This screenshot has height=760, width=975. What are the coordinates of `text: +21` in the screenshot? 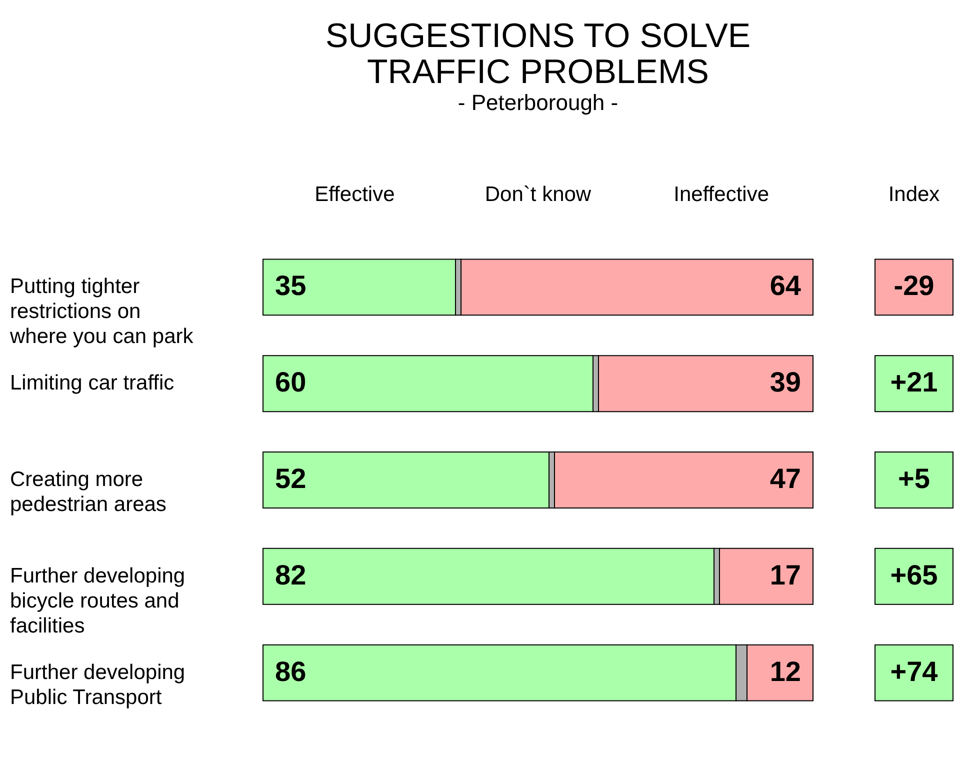 It's located at (914, 382).